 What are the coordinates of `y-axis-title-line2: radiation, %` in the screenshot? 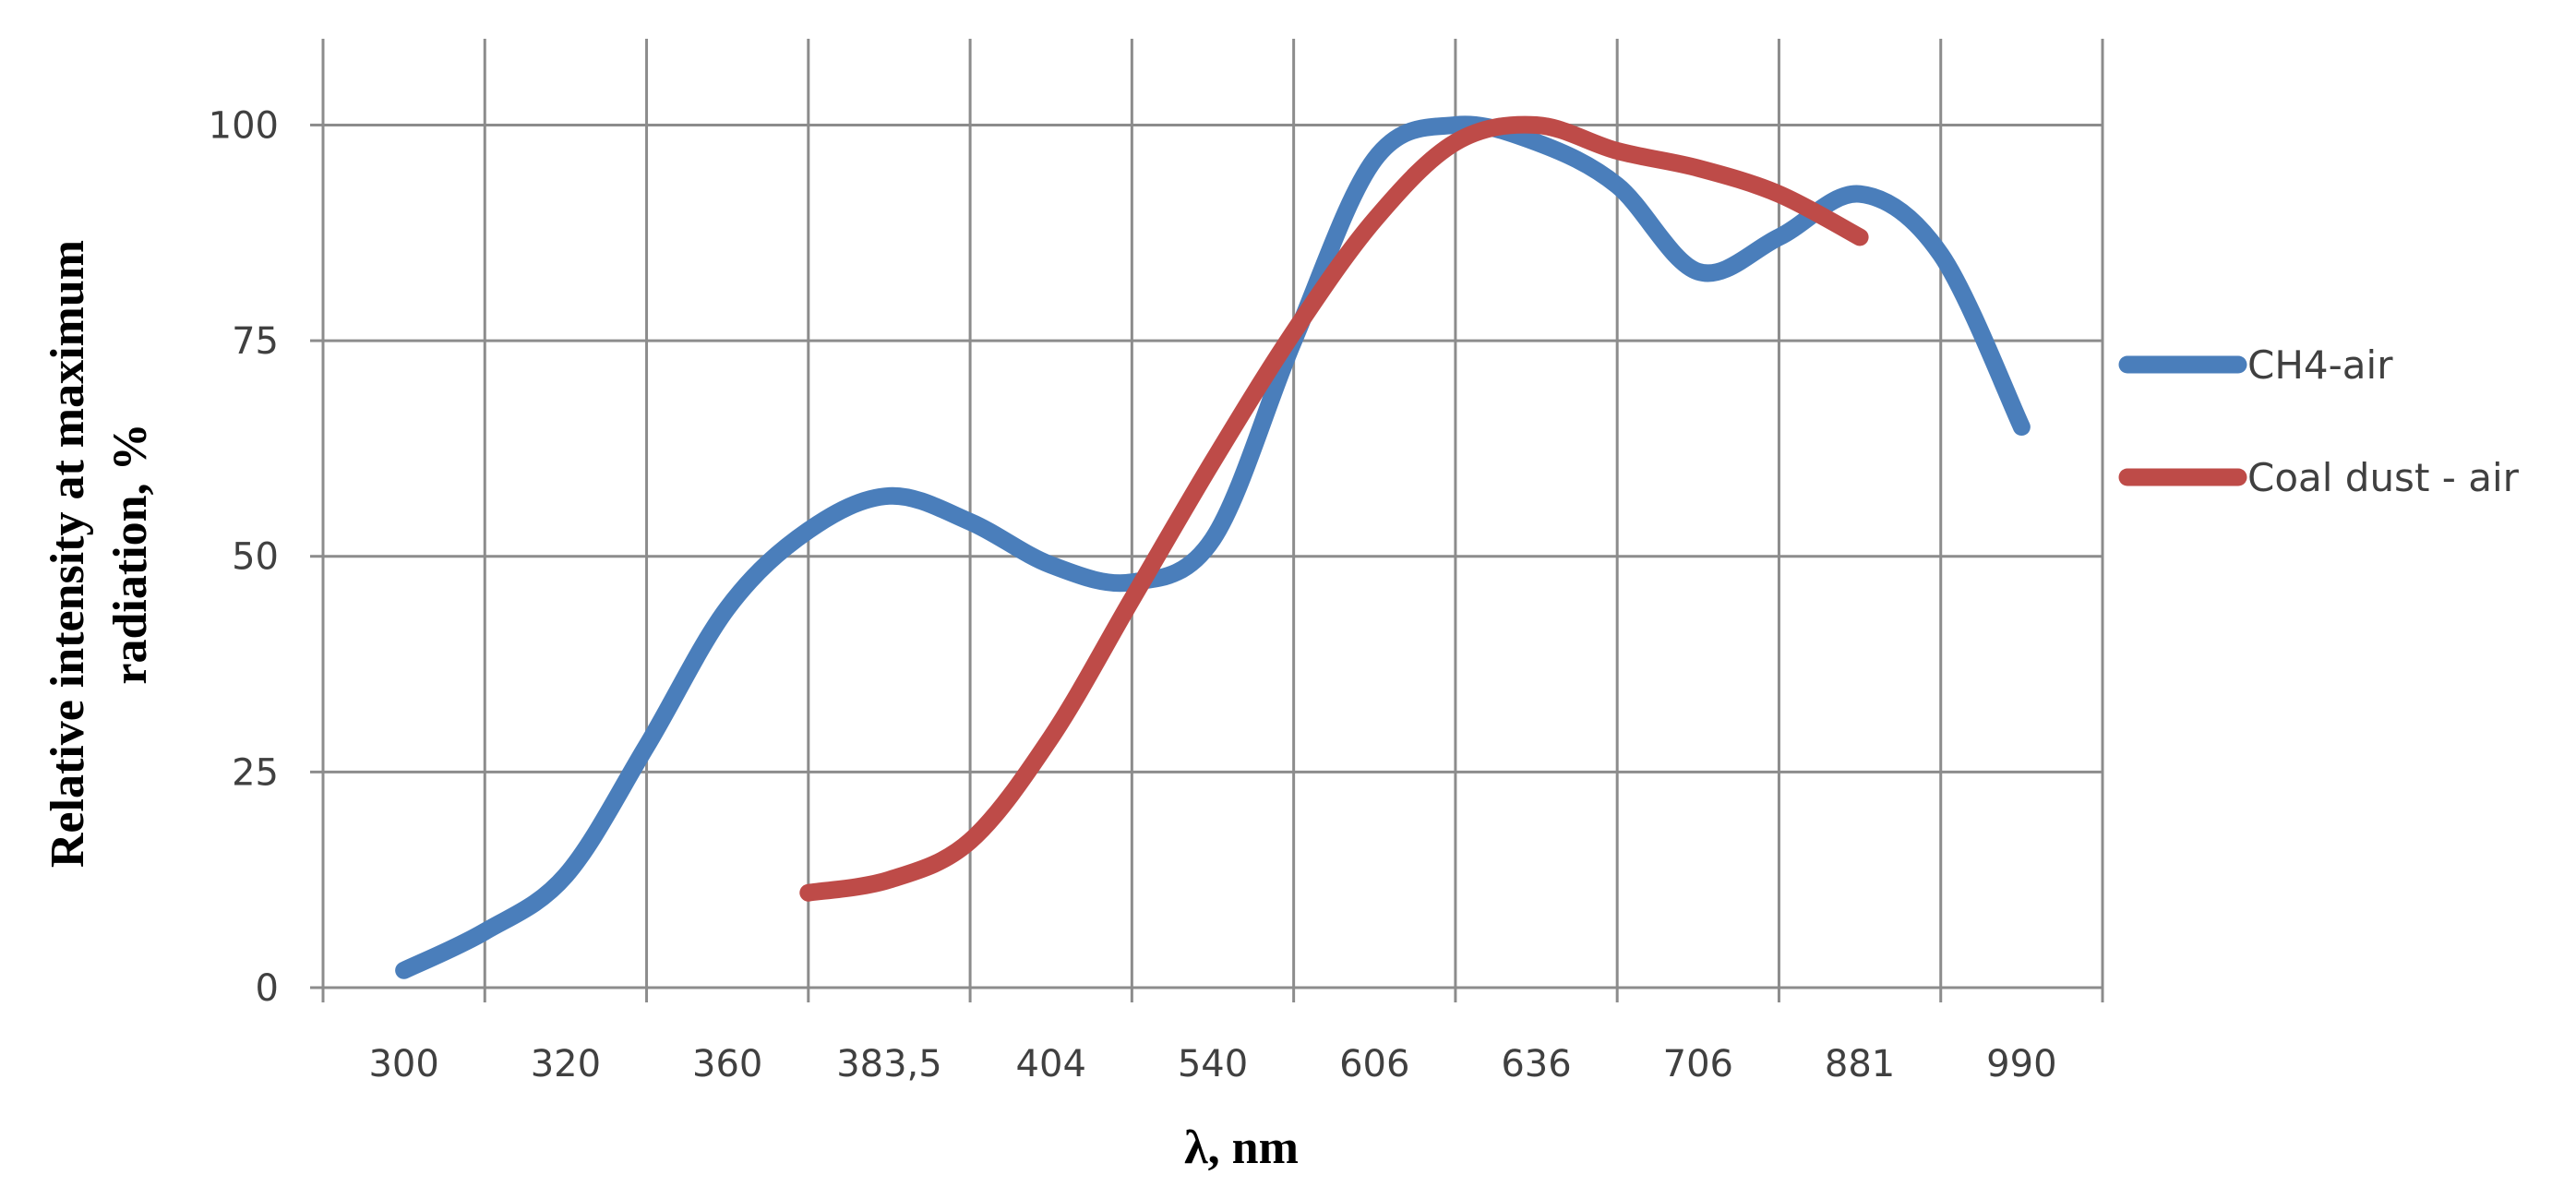 It's located at (131, 553).